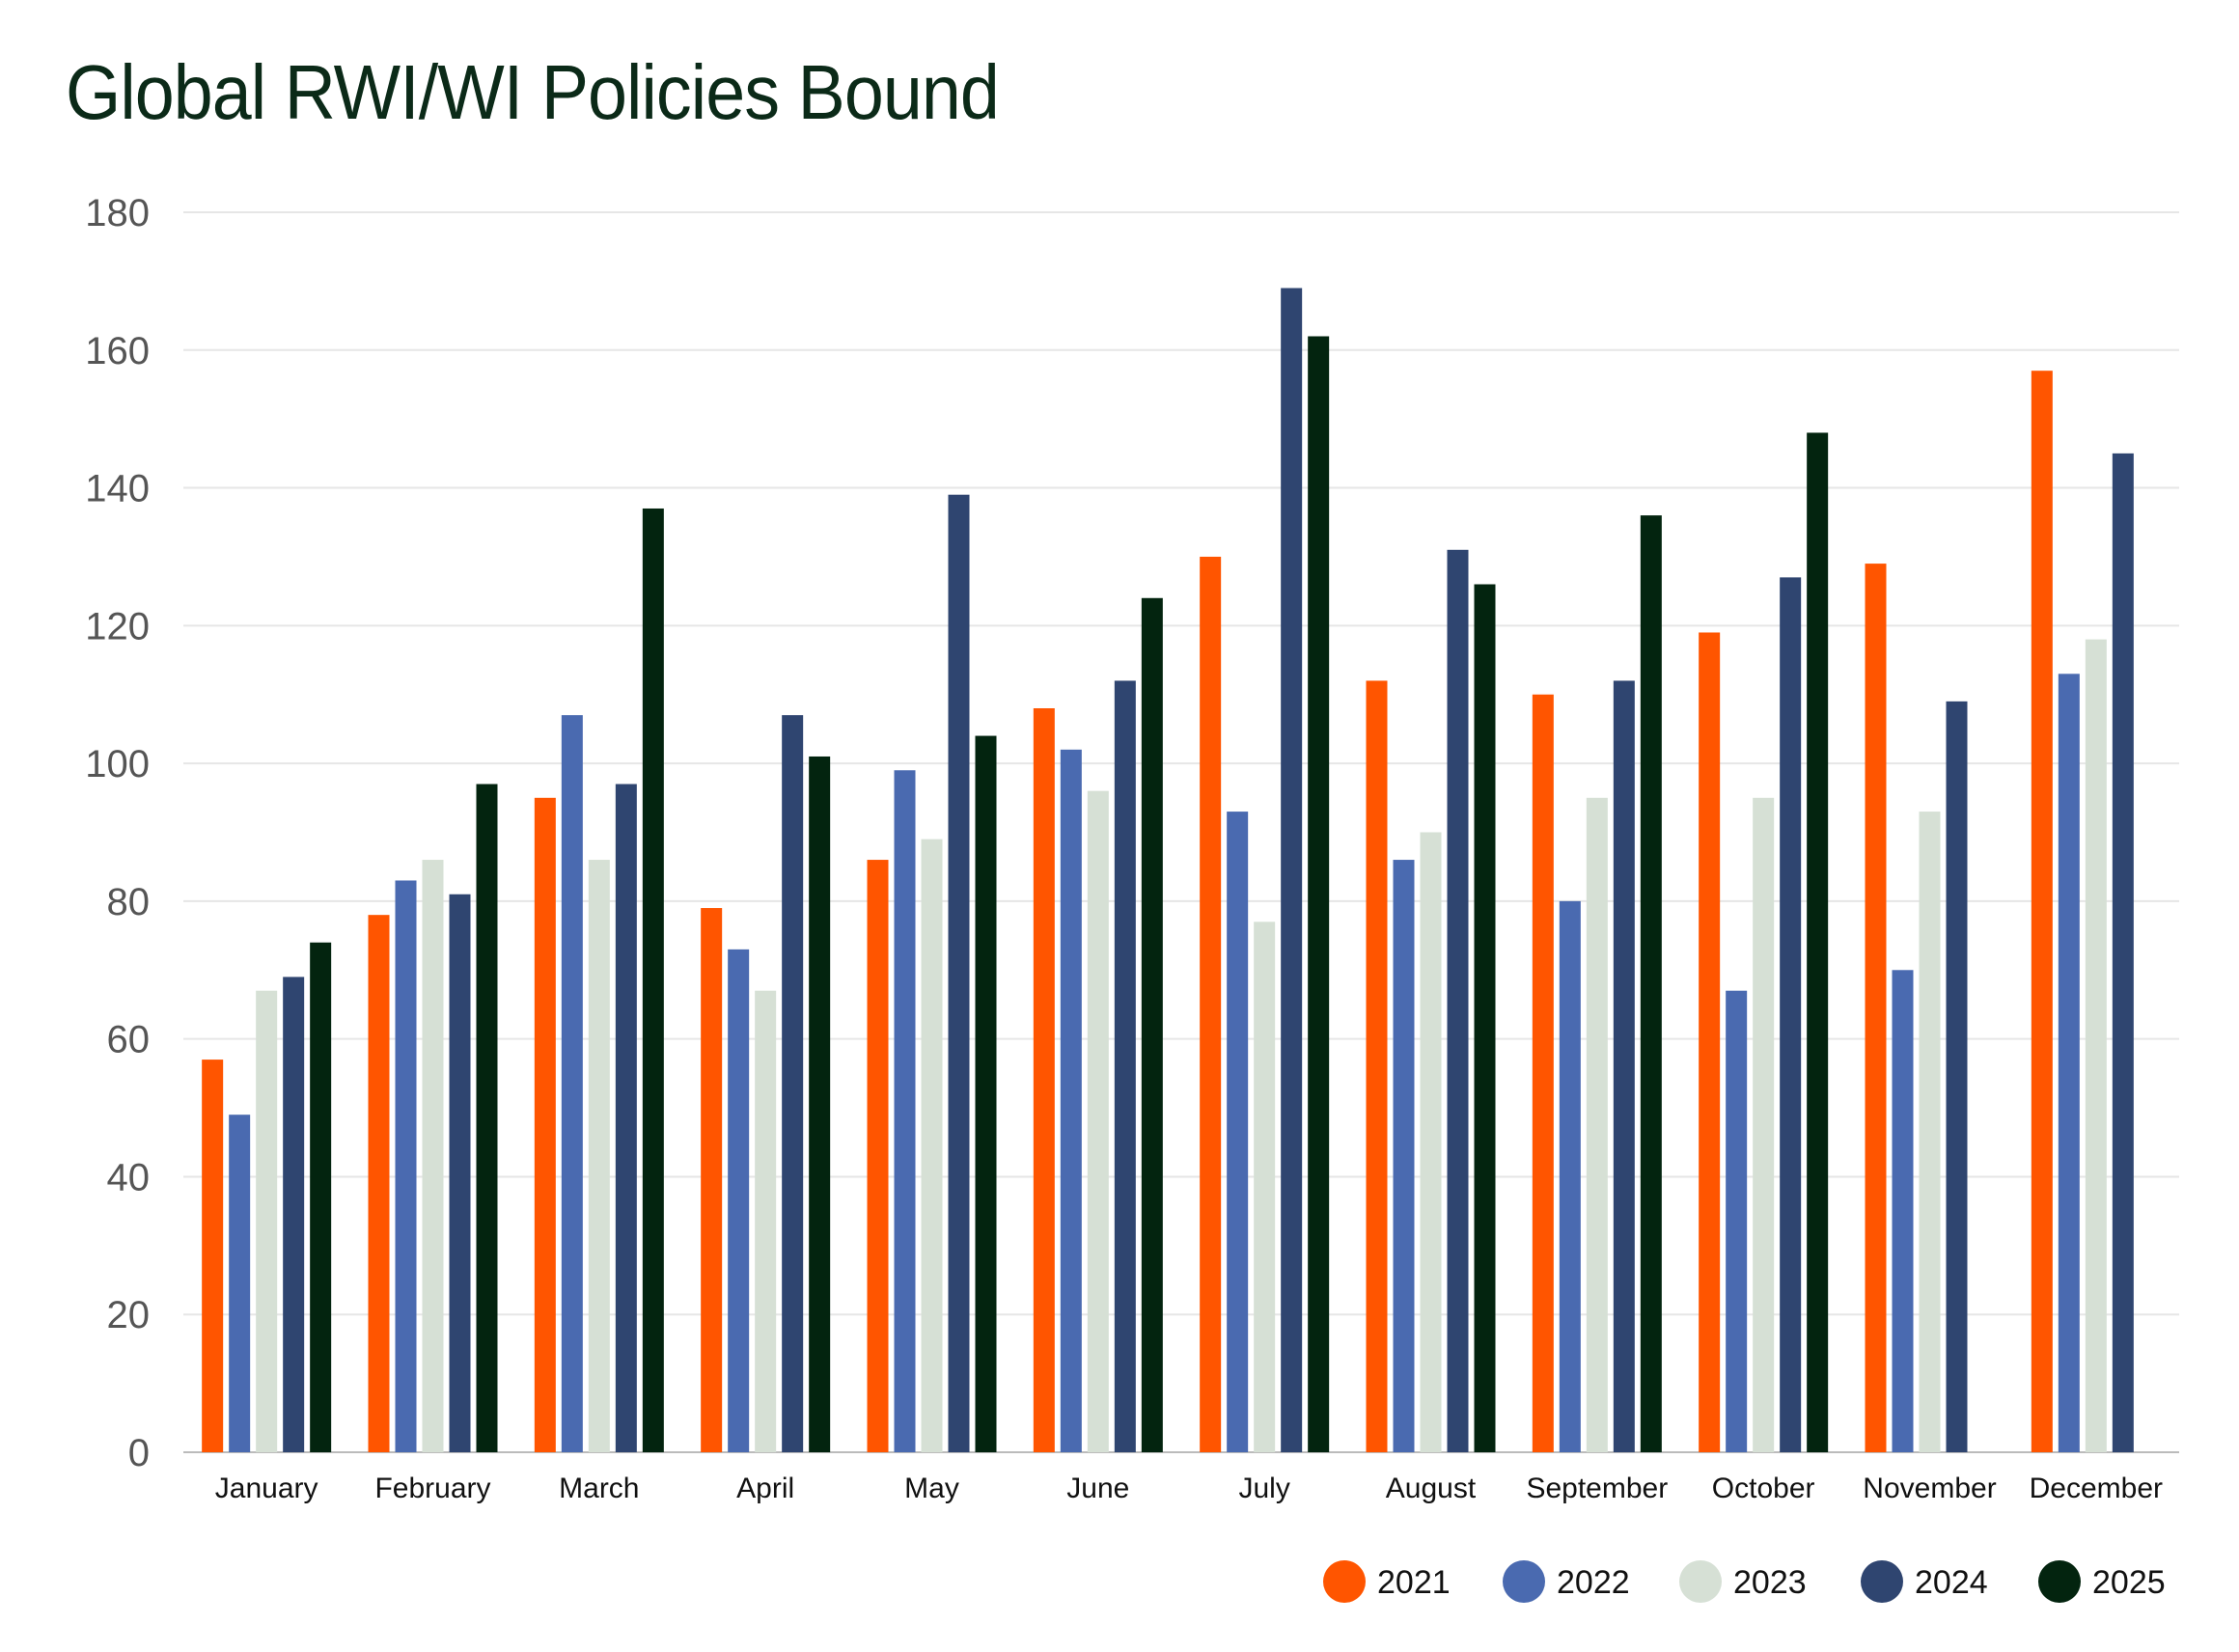 This screenshot has height=1652, width=2239. I want to click on legend-marker-2023, so click(1701, 1581).